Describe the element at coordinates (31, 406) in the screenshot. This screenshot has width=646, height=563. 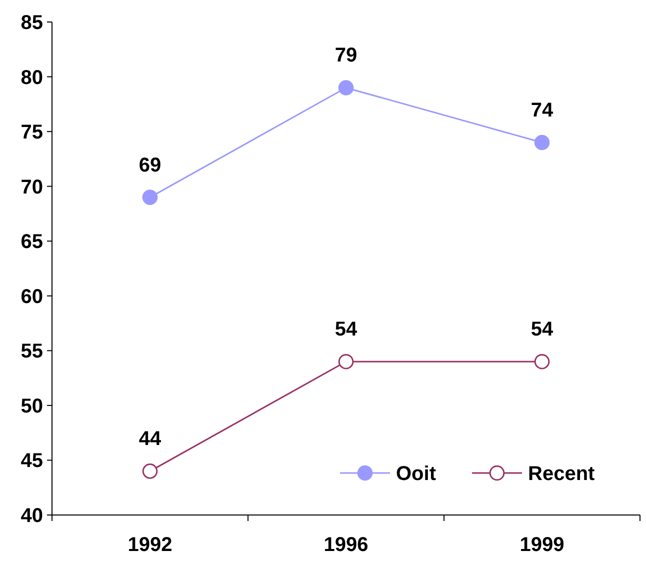
I see `y-tick-label: 50` at that location.